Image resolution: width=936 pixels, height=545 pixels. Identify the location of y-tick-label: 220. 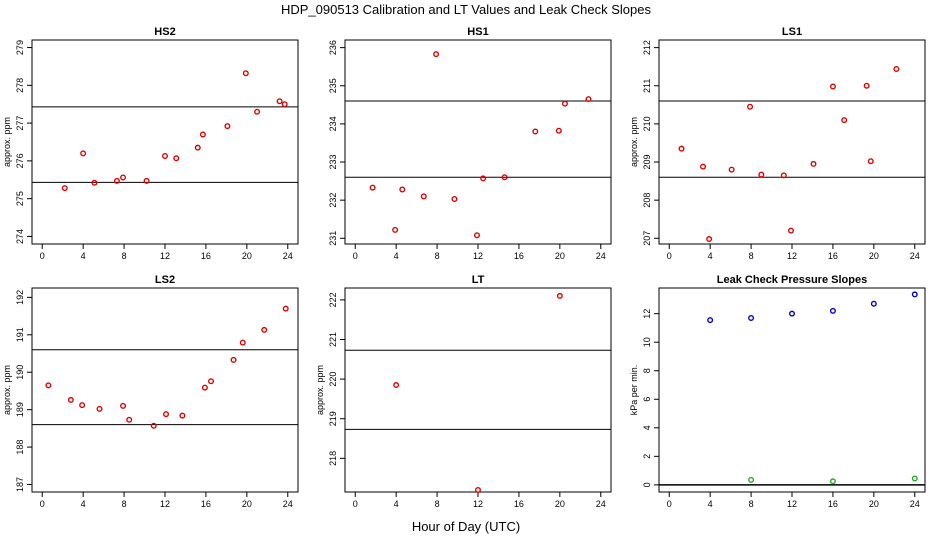
(333, 379).